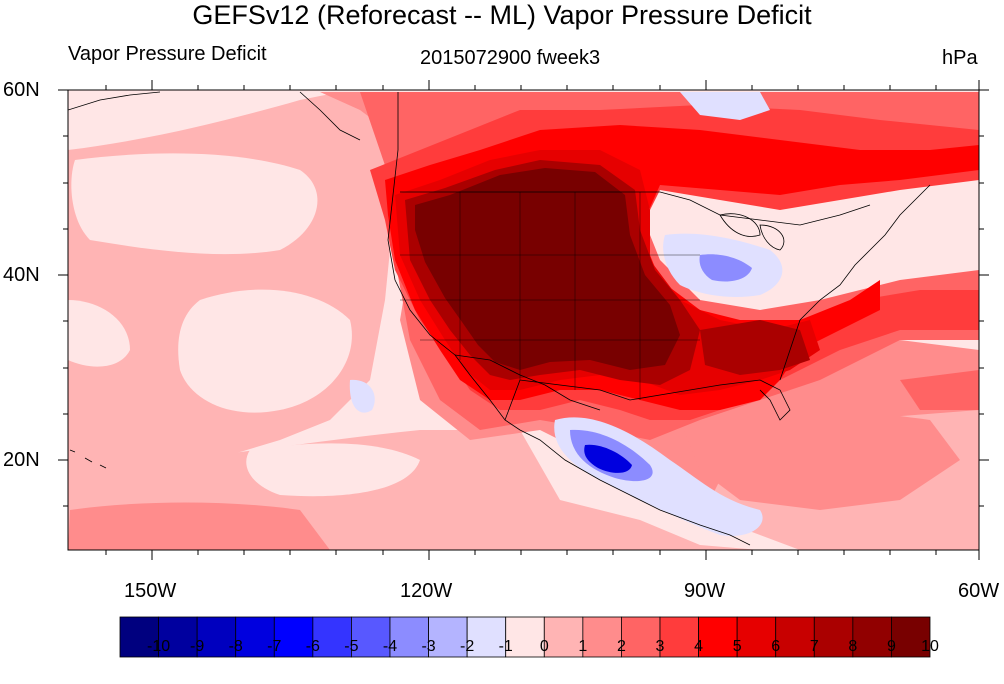  I want to click on contour-bluedark-mexico, so click(608, 458).